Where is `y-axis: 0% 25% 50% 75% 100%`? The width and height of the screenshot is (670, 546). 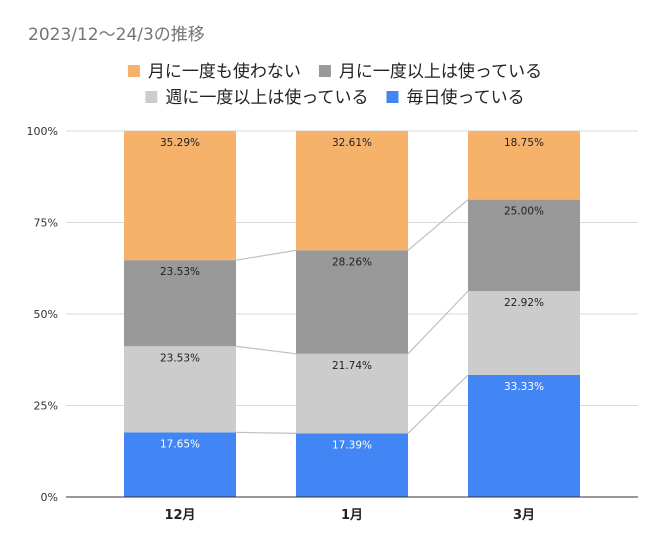 y-axis: 0% 25% 50% 75% 100% is located at coordinates (42, 314).